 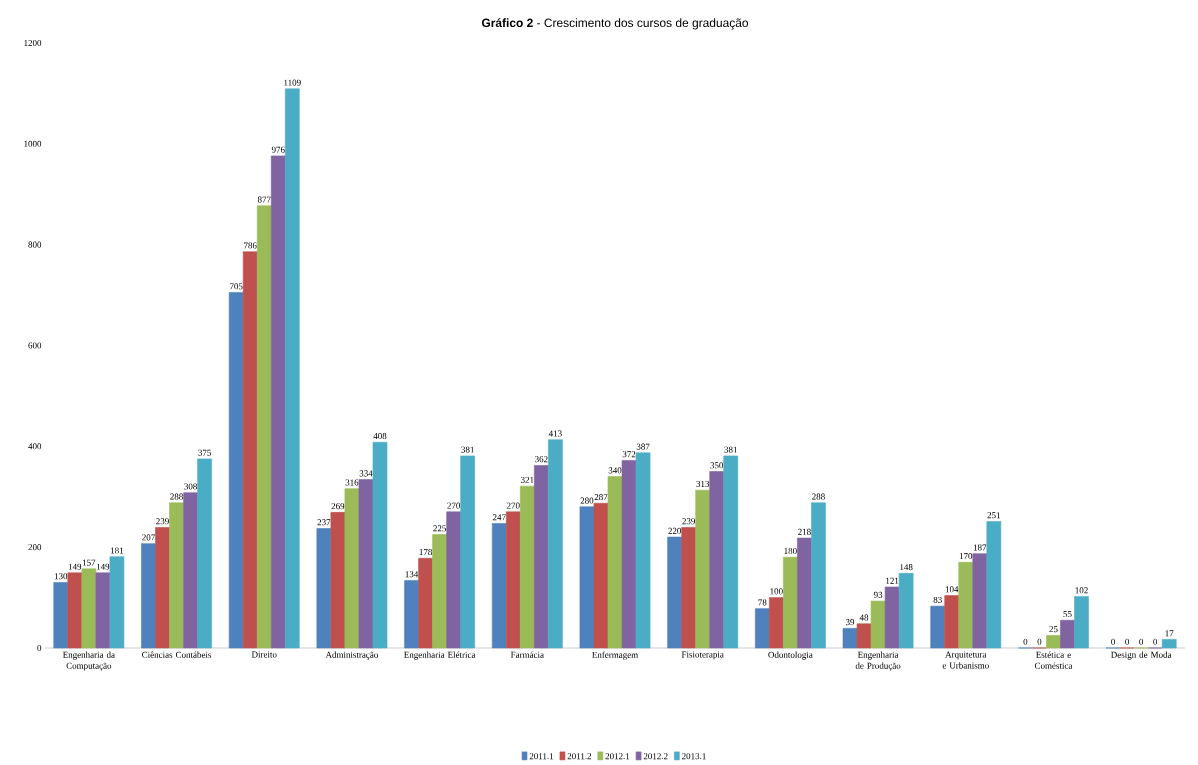 What do you see at coordinates (790, 655) in the screenshot?
I see `x-tick-label: Odontologia` at bounding box center [790, 655].